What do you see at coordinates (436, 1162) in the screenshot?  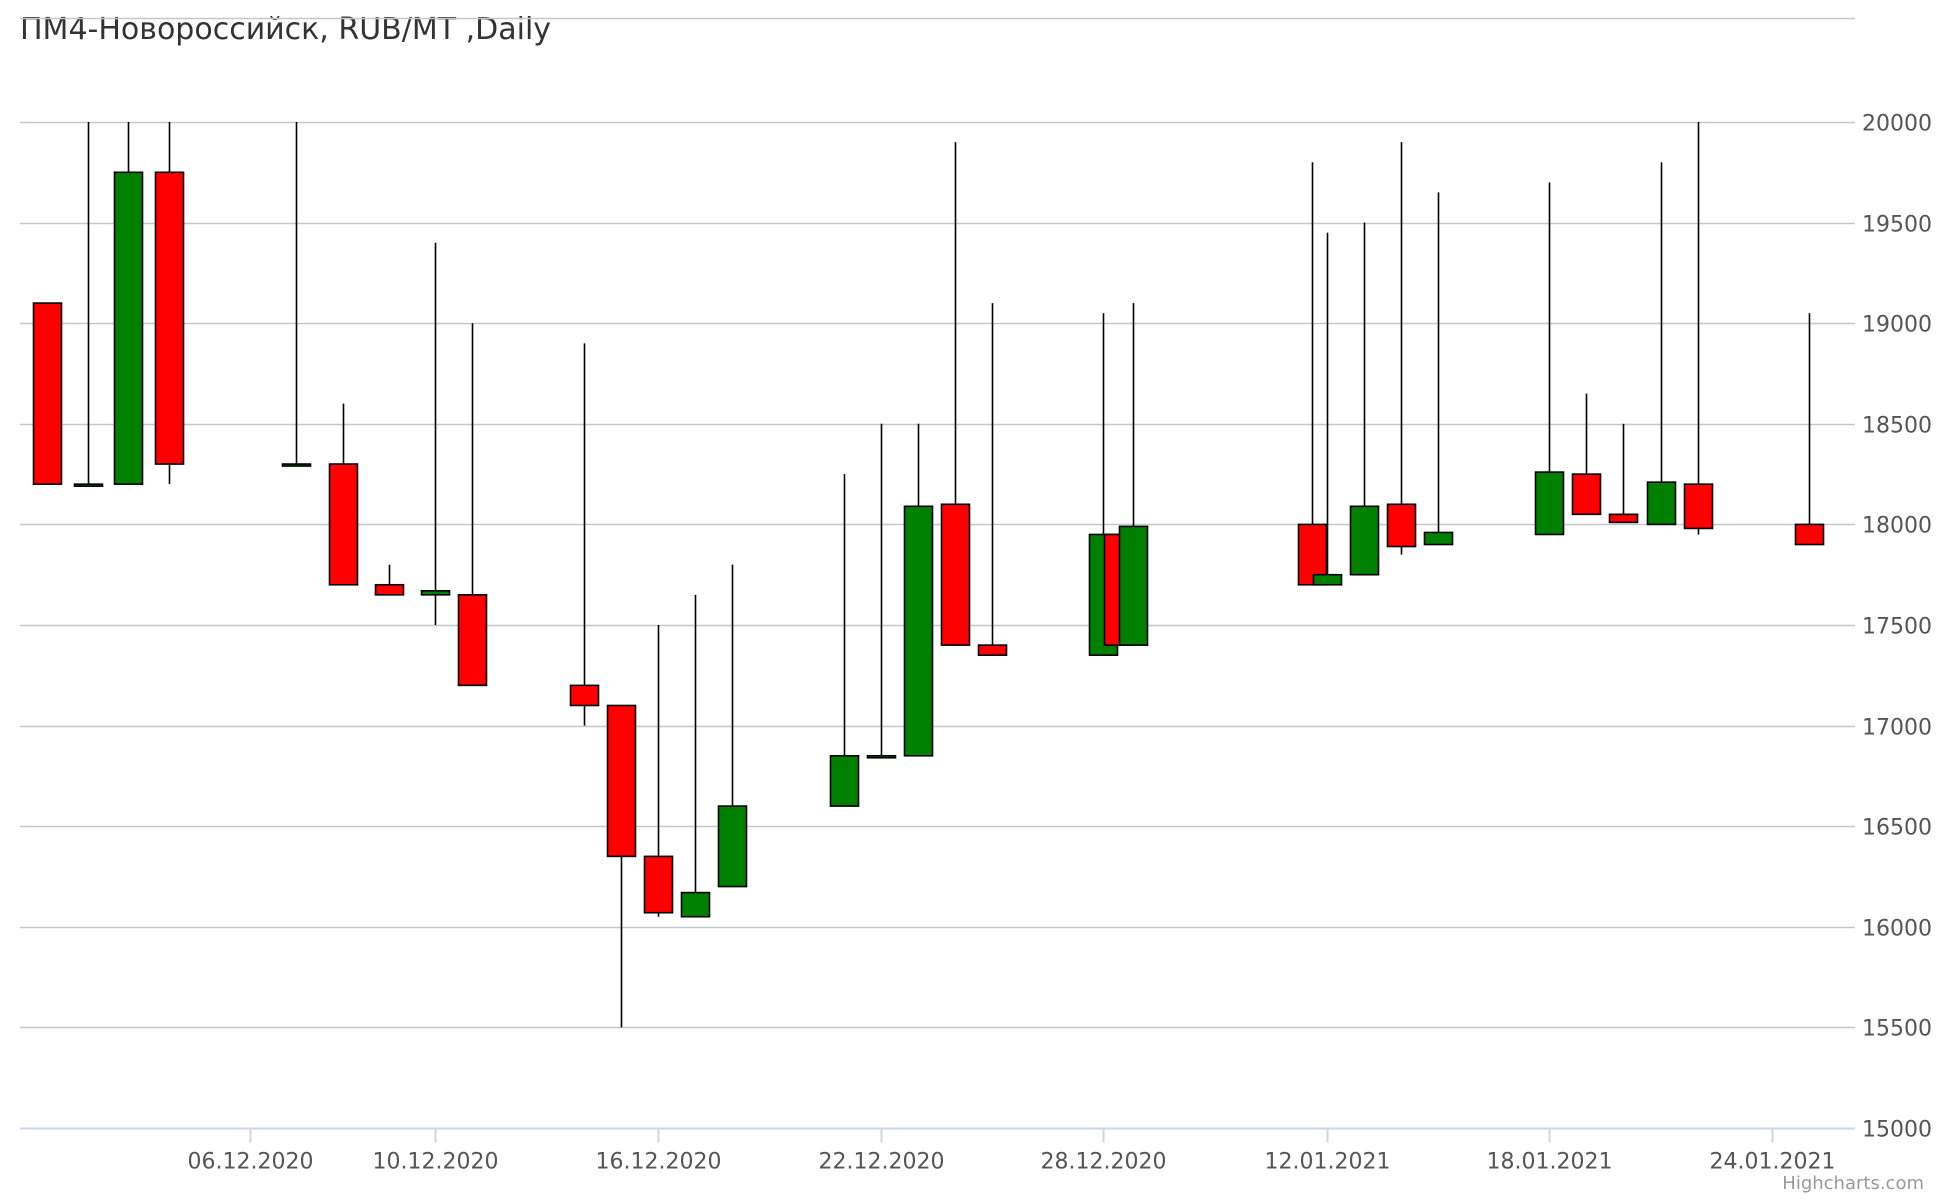 I see `x-tick-label: 10.12.2020` at bounding box center [436, 1162].